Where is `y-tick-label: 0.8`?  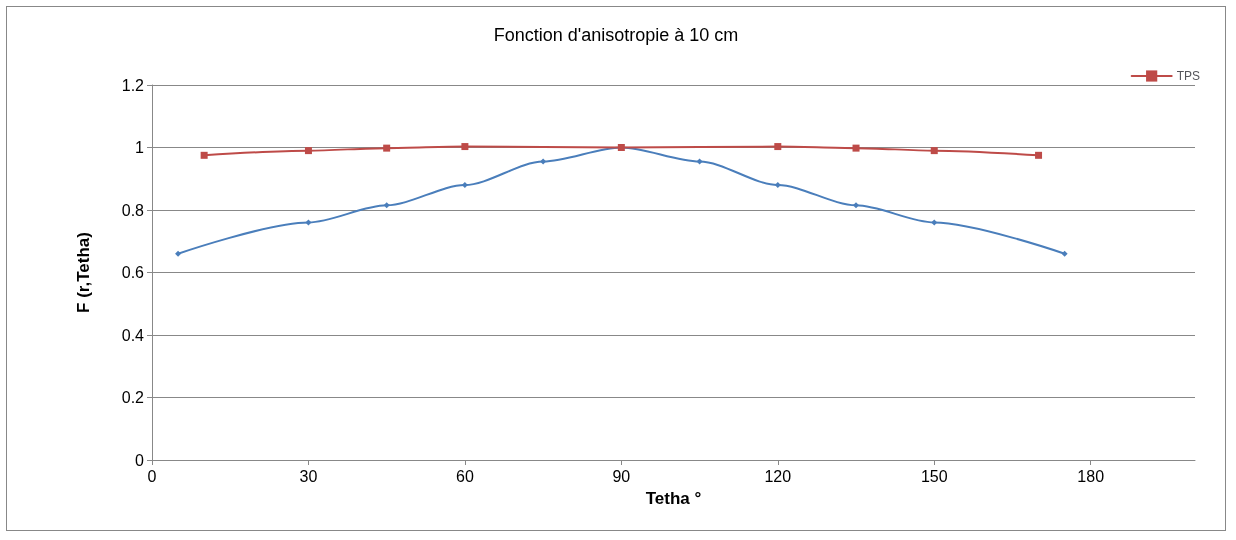
y-tick-label: 0.8 is located at coordinates (133, 210).